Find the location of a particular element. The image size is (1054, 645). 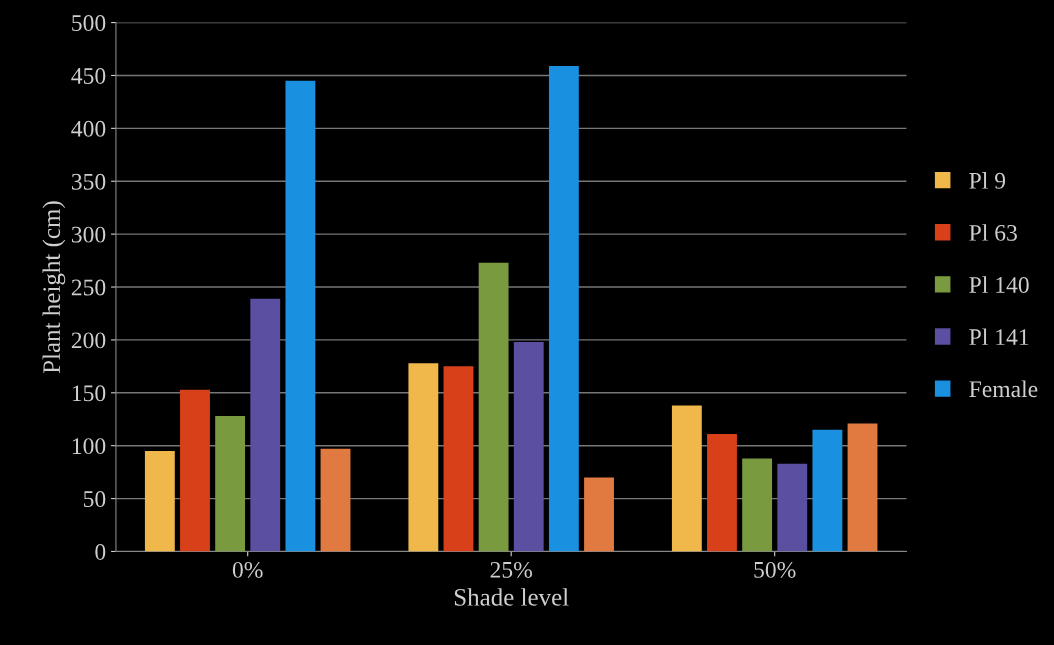

y-tick-label: 500 is located at coordinates (89, 23).